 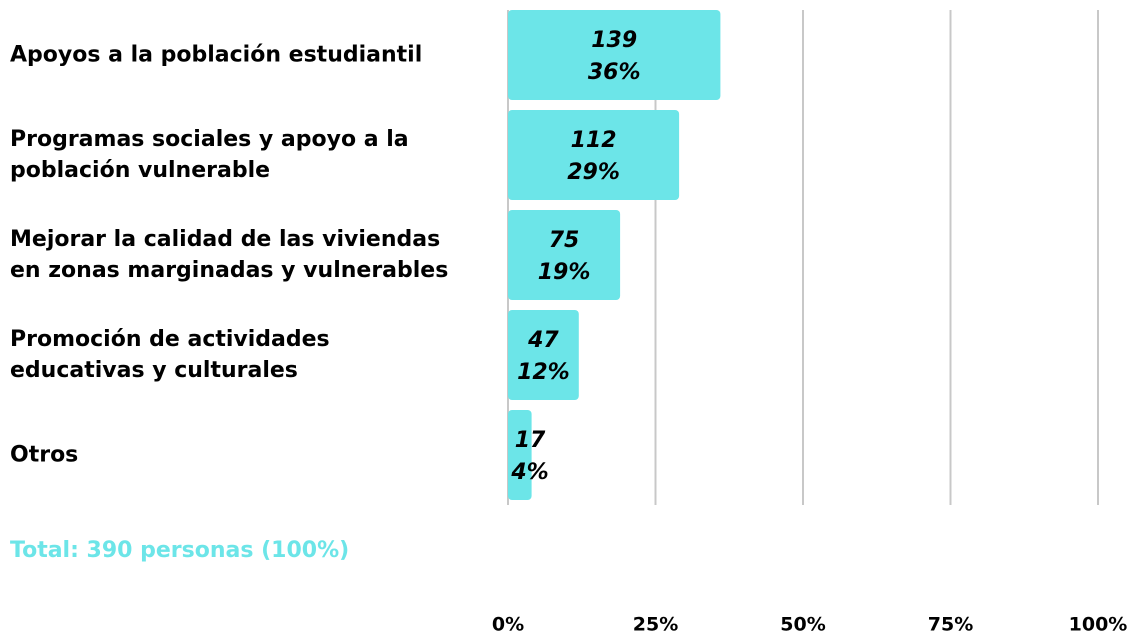 What do you see at coordinates (543, 372) in the screenshot?
I see `value-label: 12%` at bounding box center [543, 372].